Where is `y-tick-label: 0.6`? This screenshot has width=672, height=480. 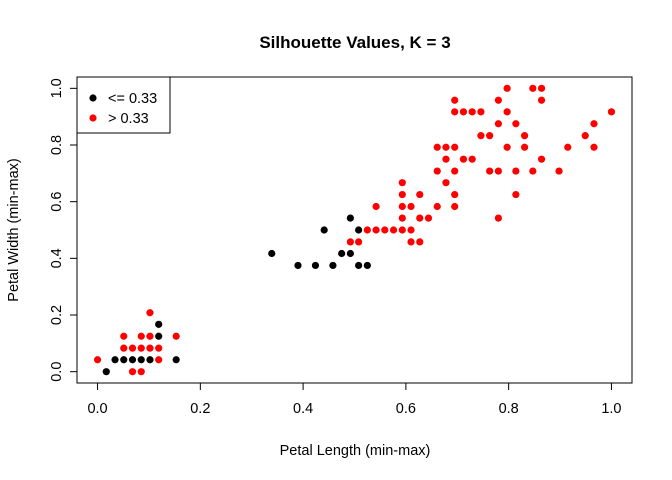
y-tick-label: 0.6 is located at coordinates (57, 202).